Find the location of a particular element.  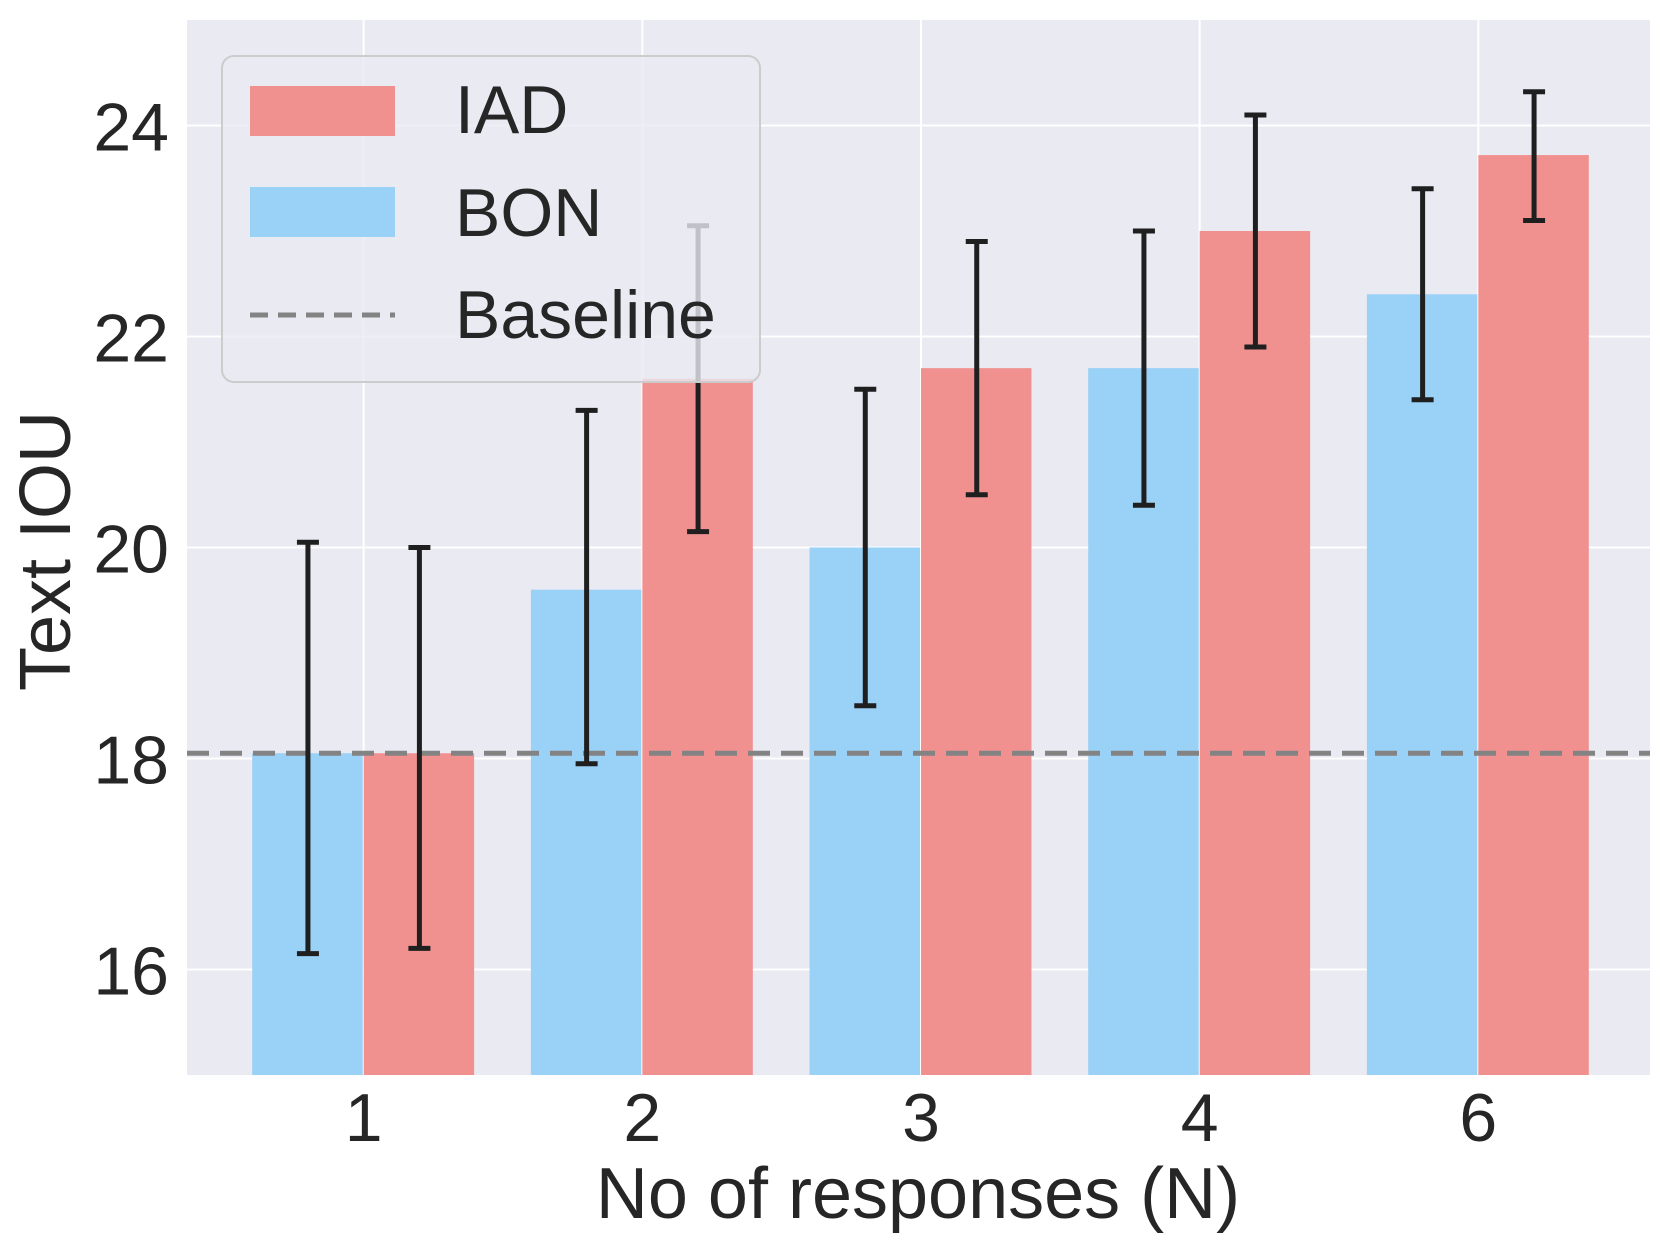

legend-label-baseline: Baseline is located at coordinates (585, 315).